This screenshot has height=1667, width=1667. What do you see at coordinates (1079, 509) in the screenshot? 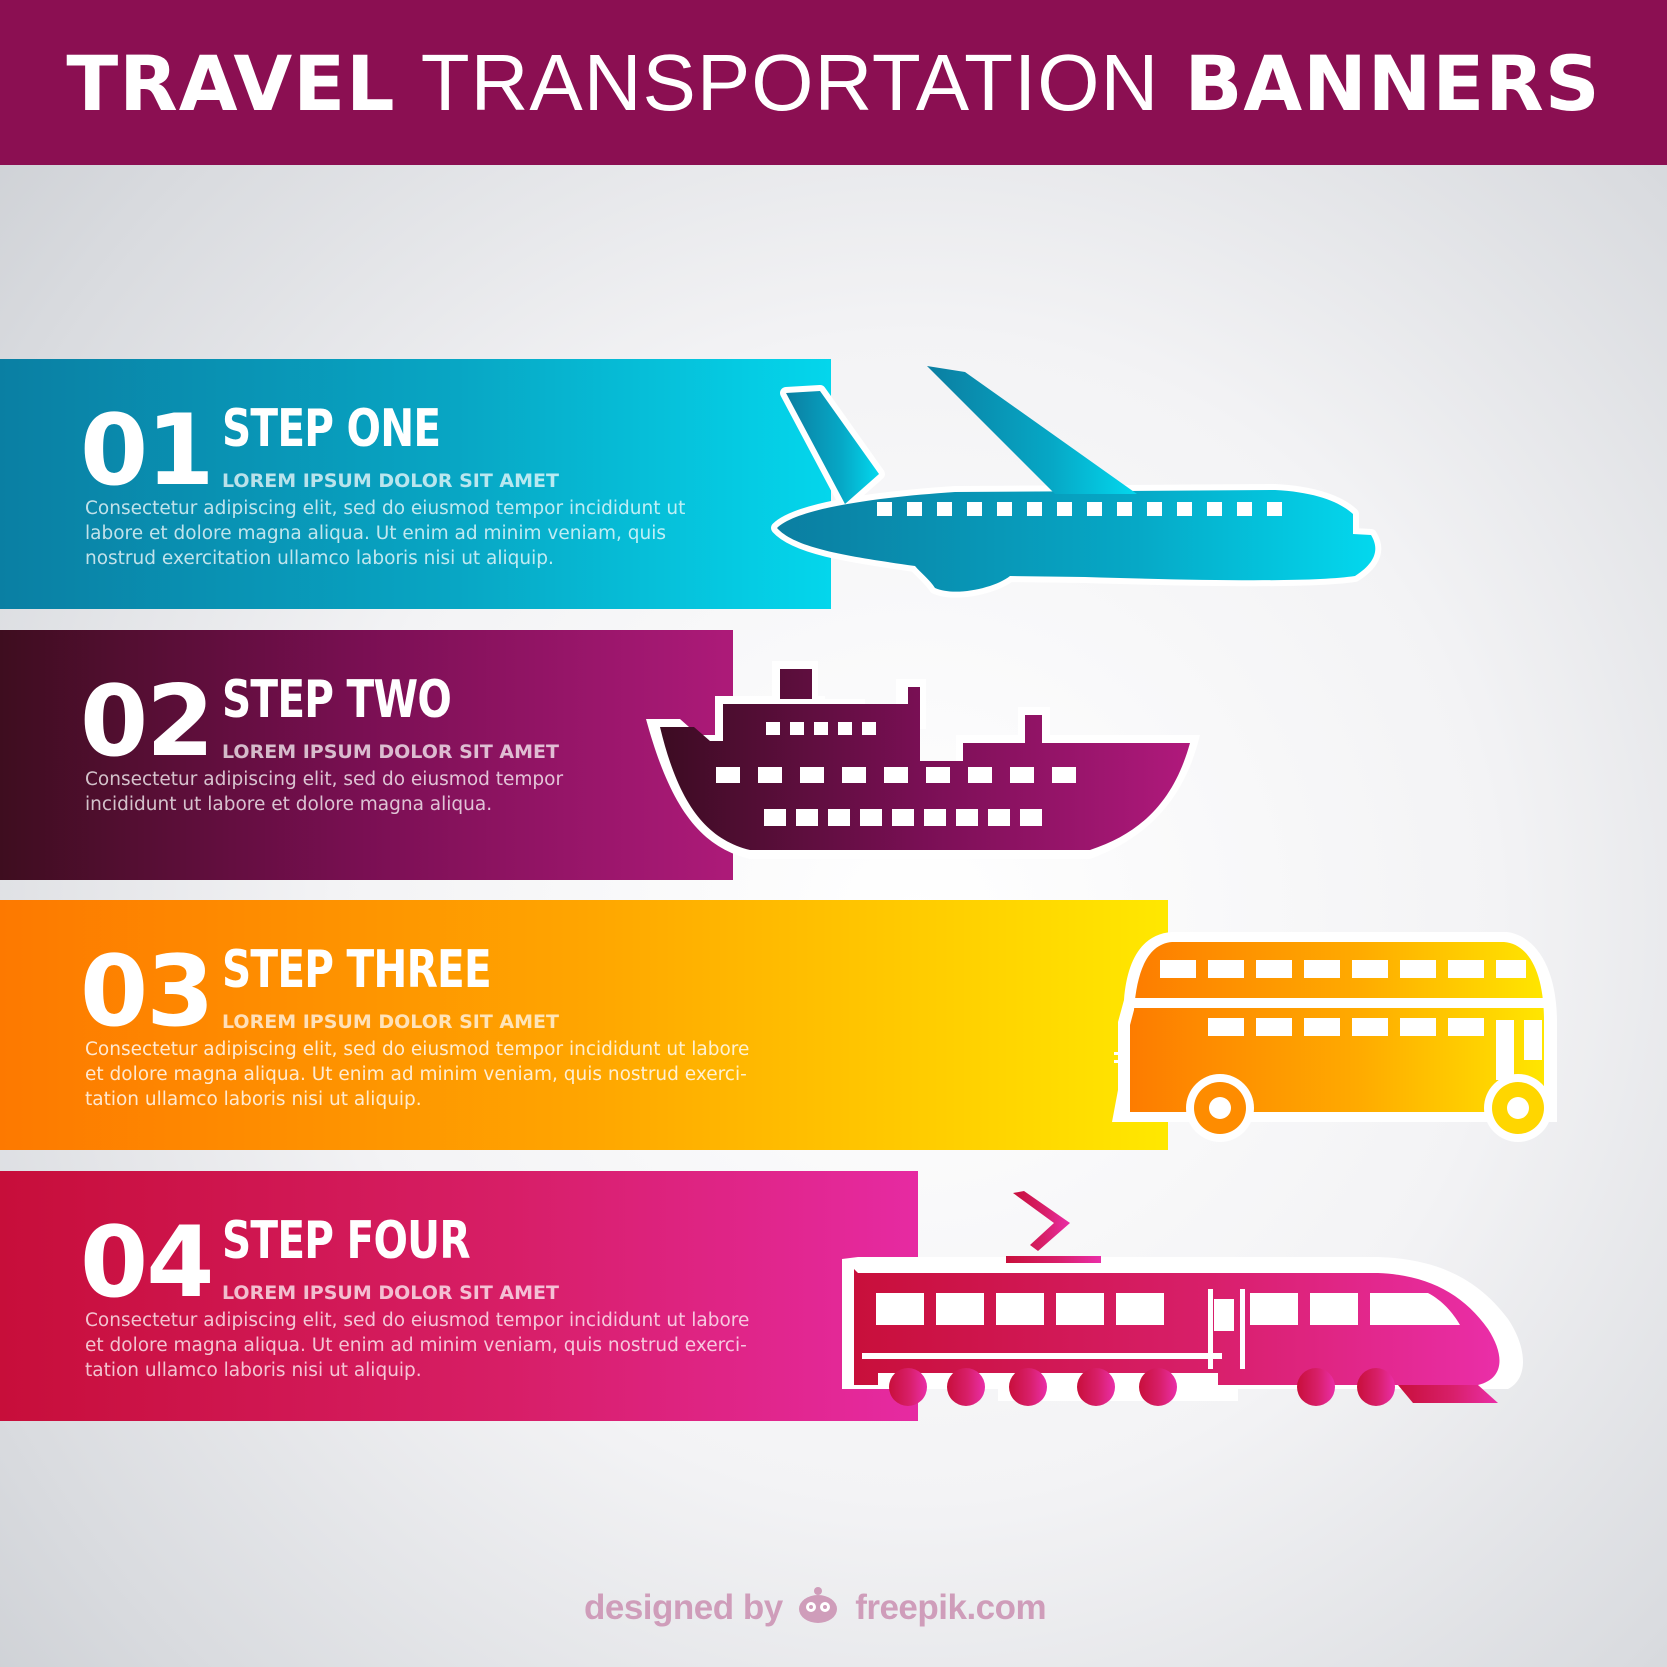
I see `airplane-windows` at bounding box center [1079, 509].